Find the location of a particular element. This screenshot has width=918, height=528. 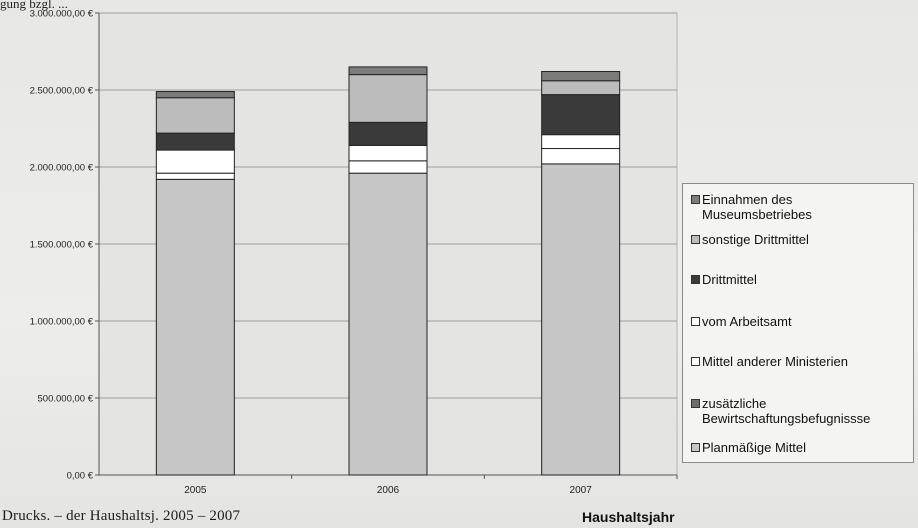

legend-item: Einnahmen des Museumsbetriebes is located at coordinates (751, 207).